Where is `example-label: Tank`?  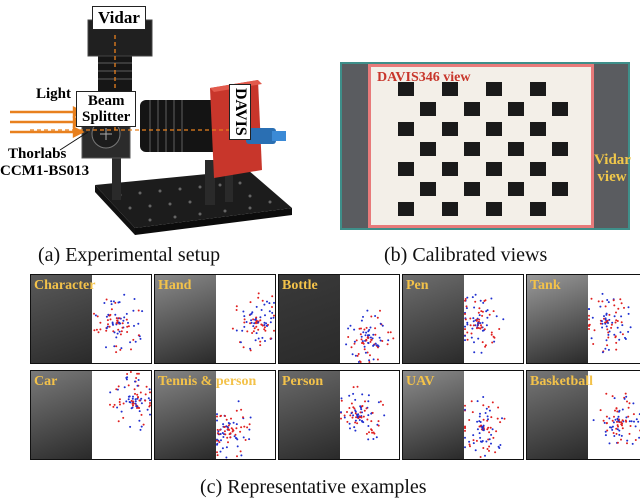
example-label: Tank is located at coordinates (545, 285).